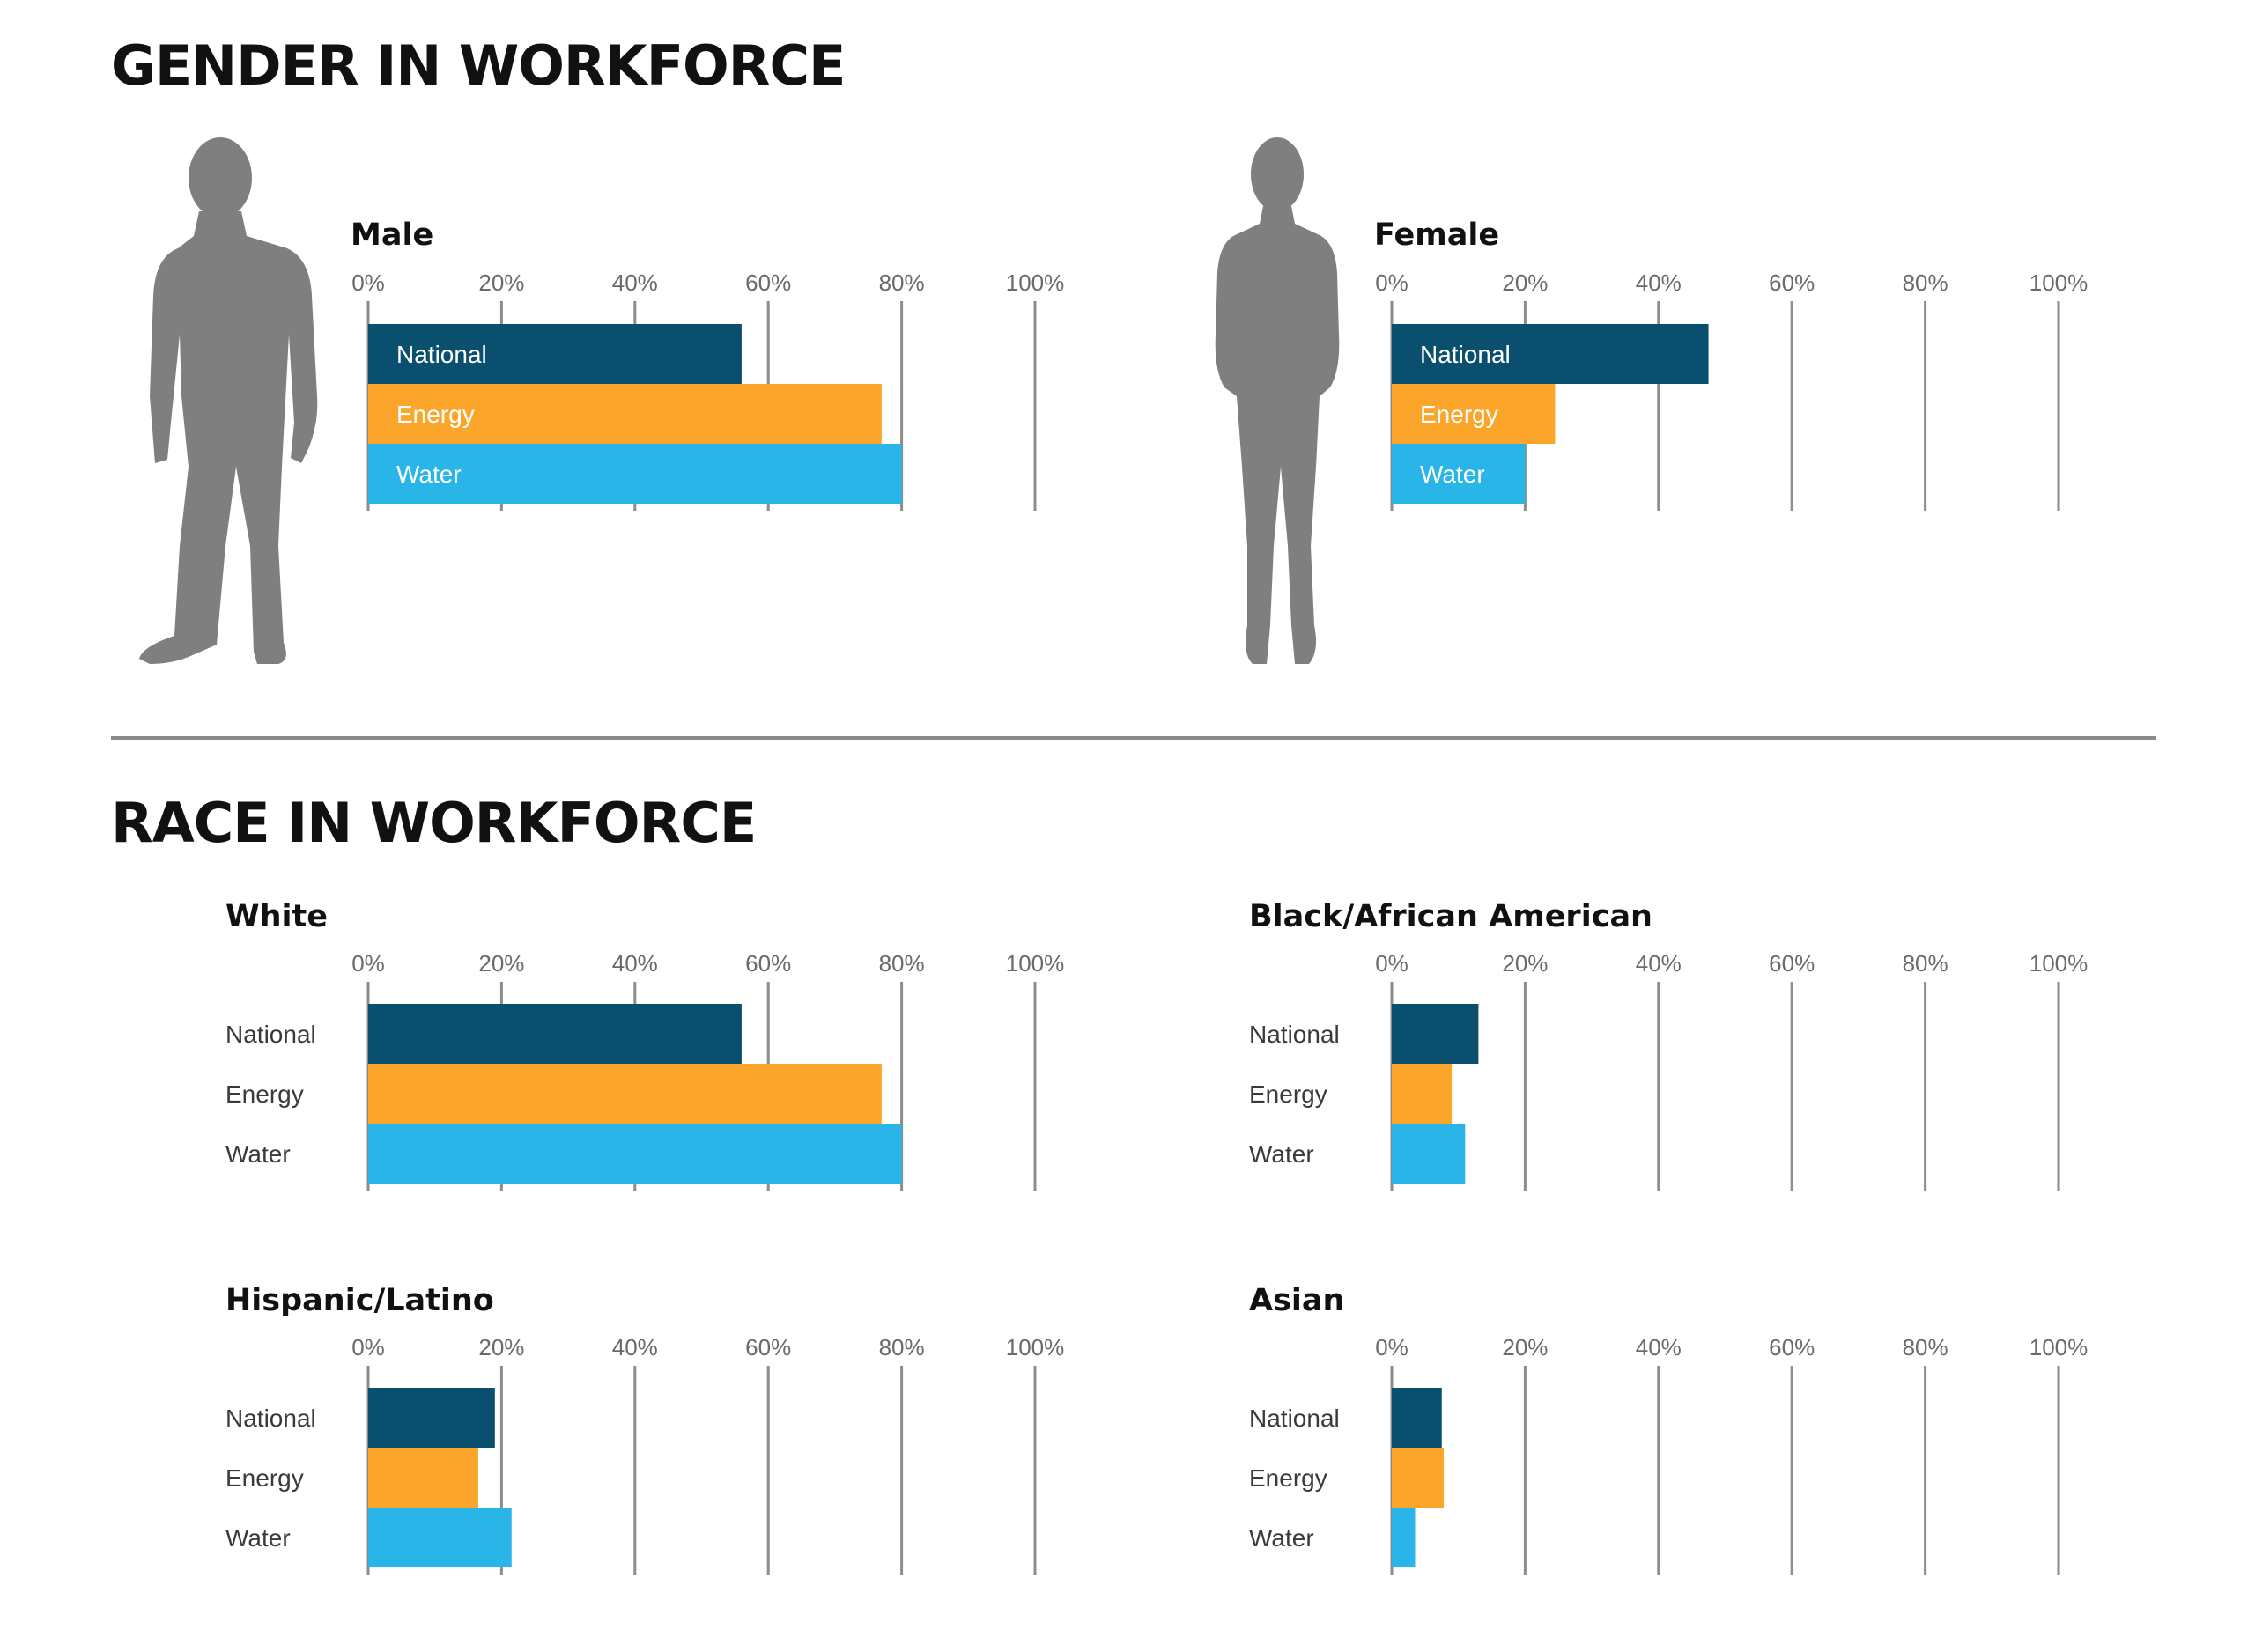  I want to click on female-chart-title: Female, so click(1436, 236).